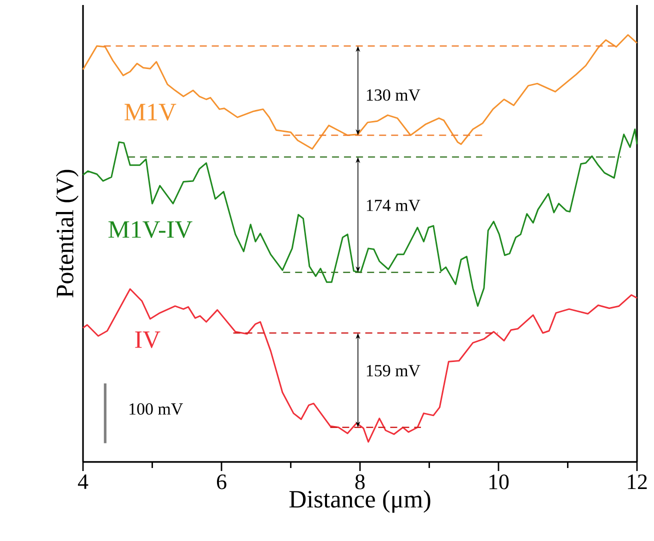 Image resolution: width=654 pixels, height=541 pixels. What do you see at coordinates (156, 409) in the screenshot?
I see `annotation: 100 mV` at bounding box center [156, 409].